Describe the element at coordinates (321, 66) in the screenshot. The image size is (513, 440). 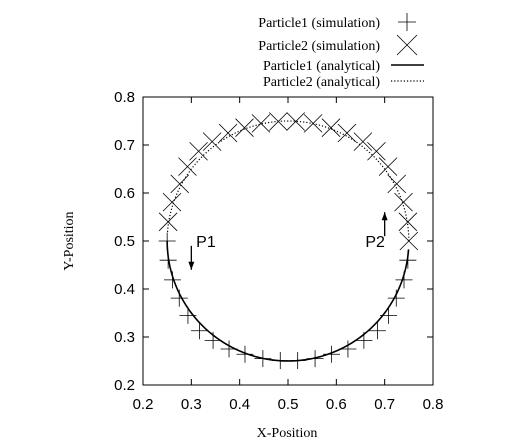
I see `legend-label: Particle1 (analytical)` at that location.